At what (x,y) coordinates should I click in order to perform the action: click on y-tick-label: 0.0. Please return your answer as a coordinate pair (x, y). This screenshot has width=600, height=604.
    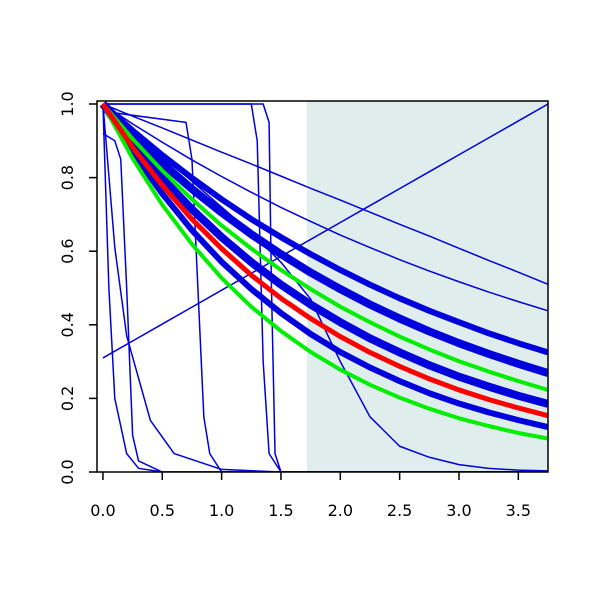
    Looking at the image, I should click on (67, 471).